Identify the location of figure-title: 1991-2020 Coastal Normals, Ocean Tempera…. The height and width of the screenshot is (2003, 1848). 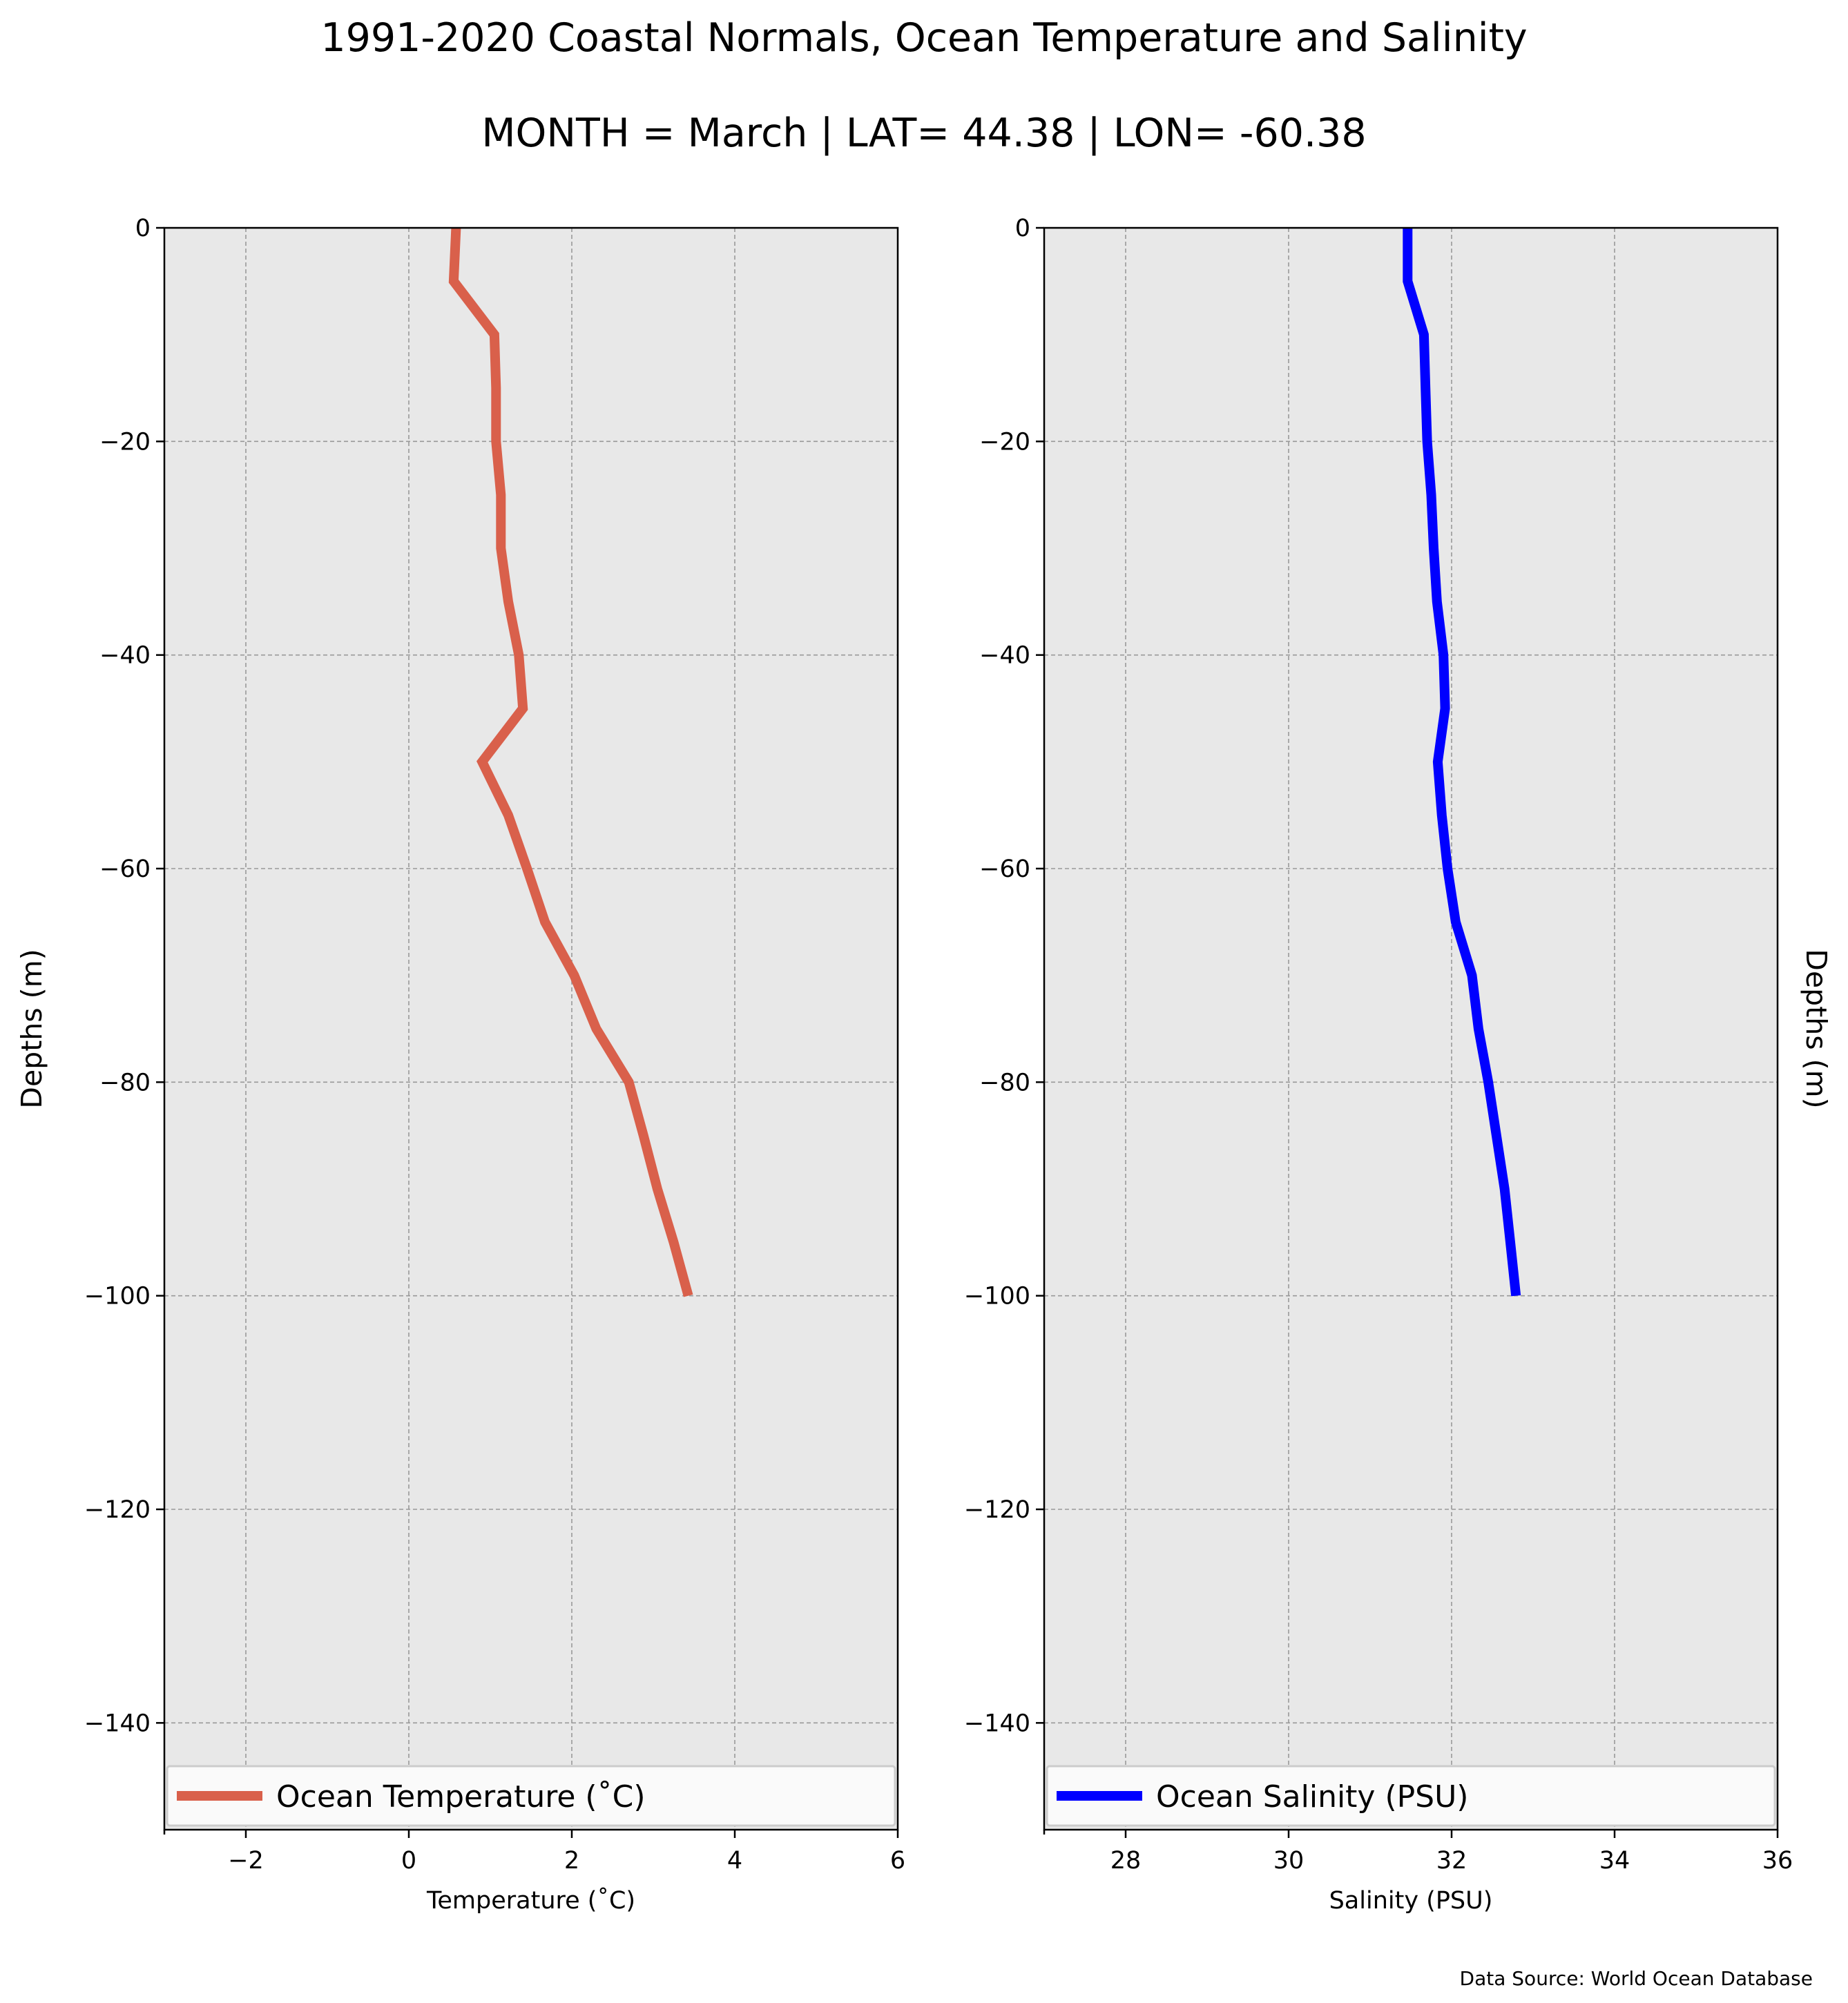
(923, 38).